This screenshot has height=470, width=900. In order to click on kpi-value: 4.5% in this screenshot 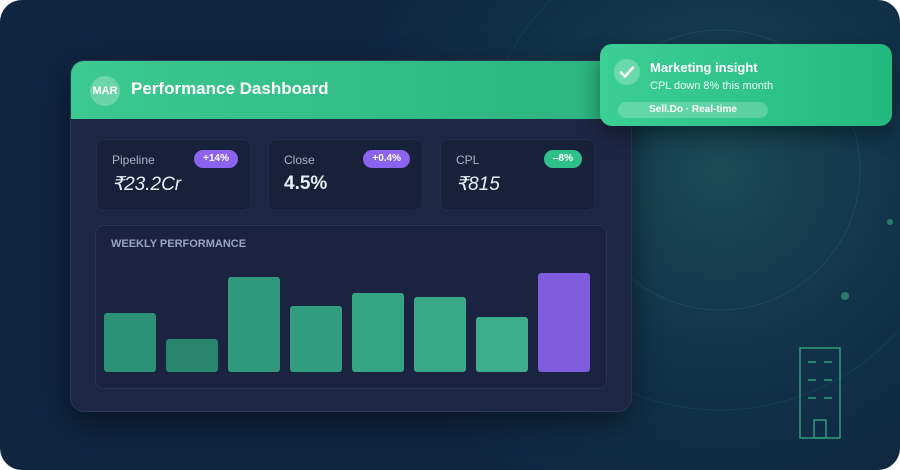, I will do `click(306, 183)`.